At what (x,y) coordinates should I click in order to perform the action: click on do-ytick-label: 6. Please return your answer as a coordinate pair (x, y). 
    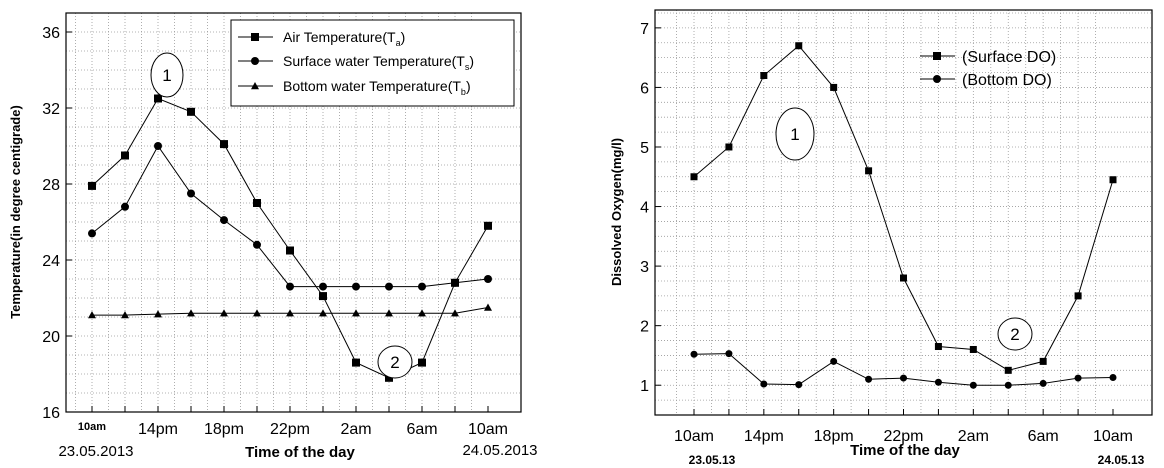
    Looking at the image, I should click on (644, 88).